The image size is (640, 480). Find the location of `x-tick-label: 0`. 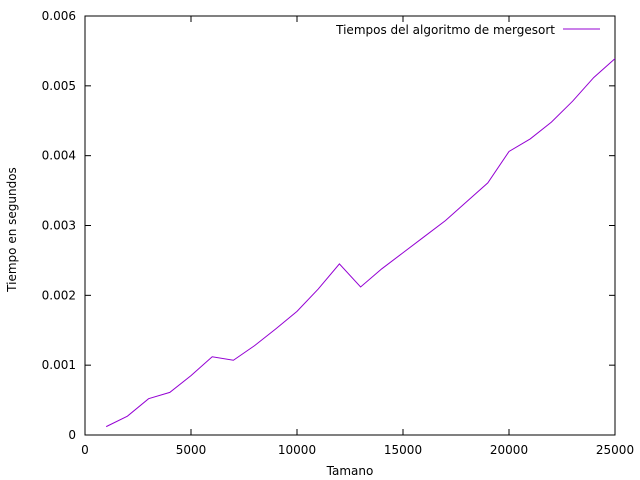

x-tick-label: 0 is located at coordinates (85, 450).